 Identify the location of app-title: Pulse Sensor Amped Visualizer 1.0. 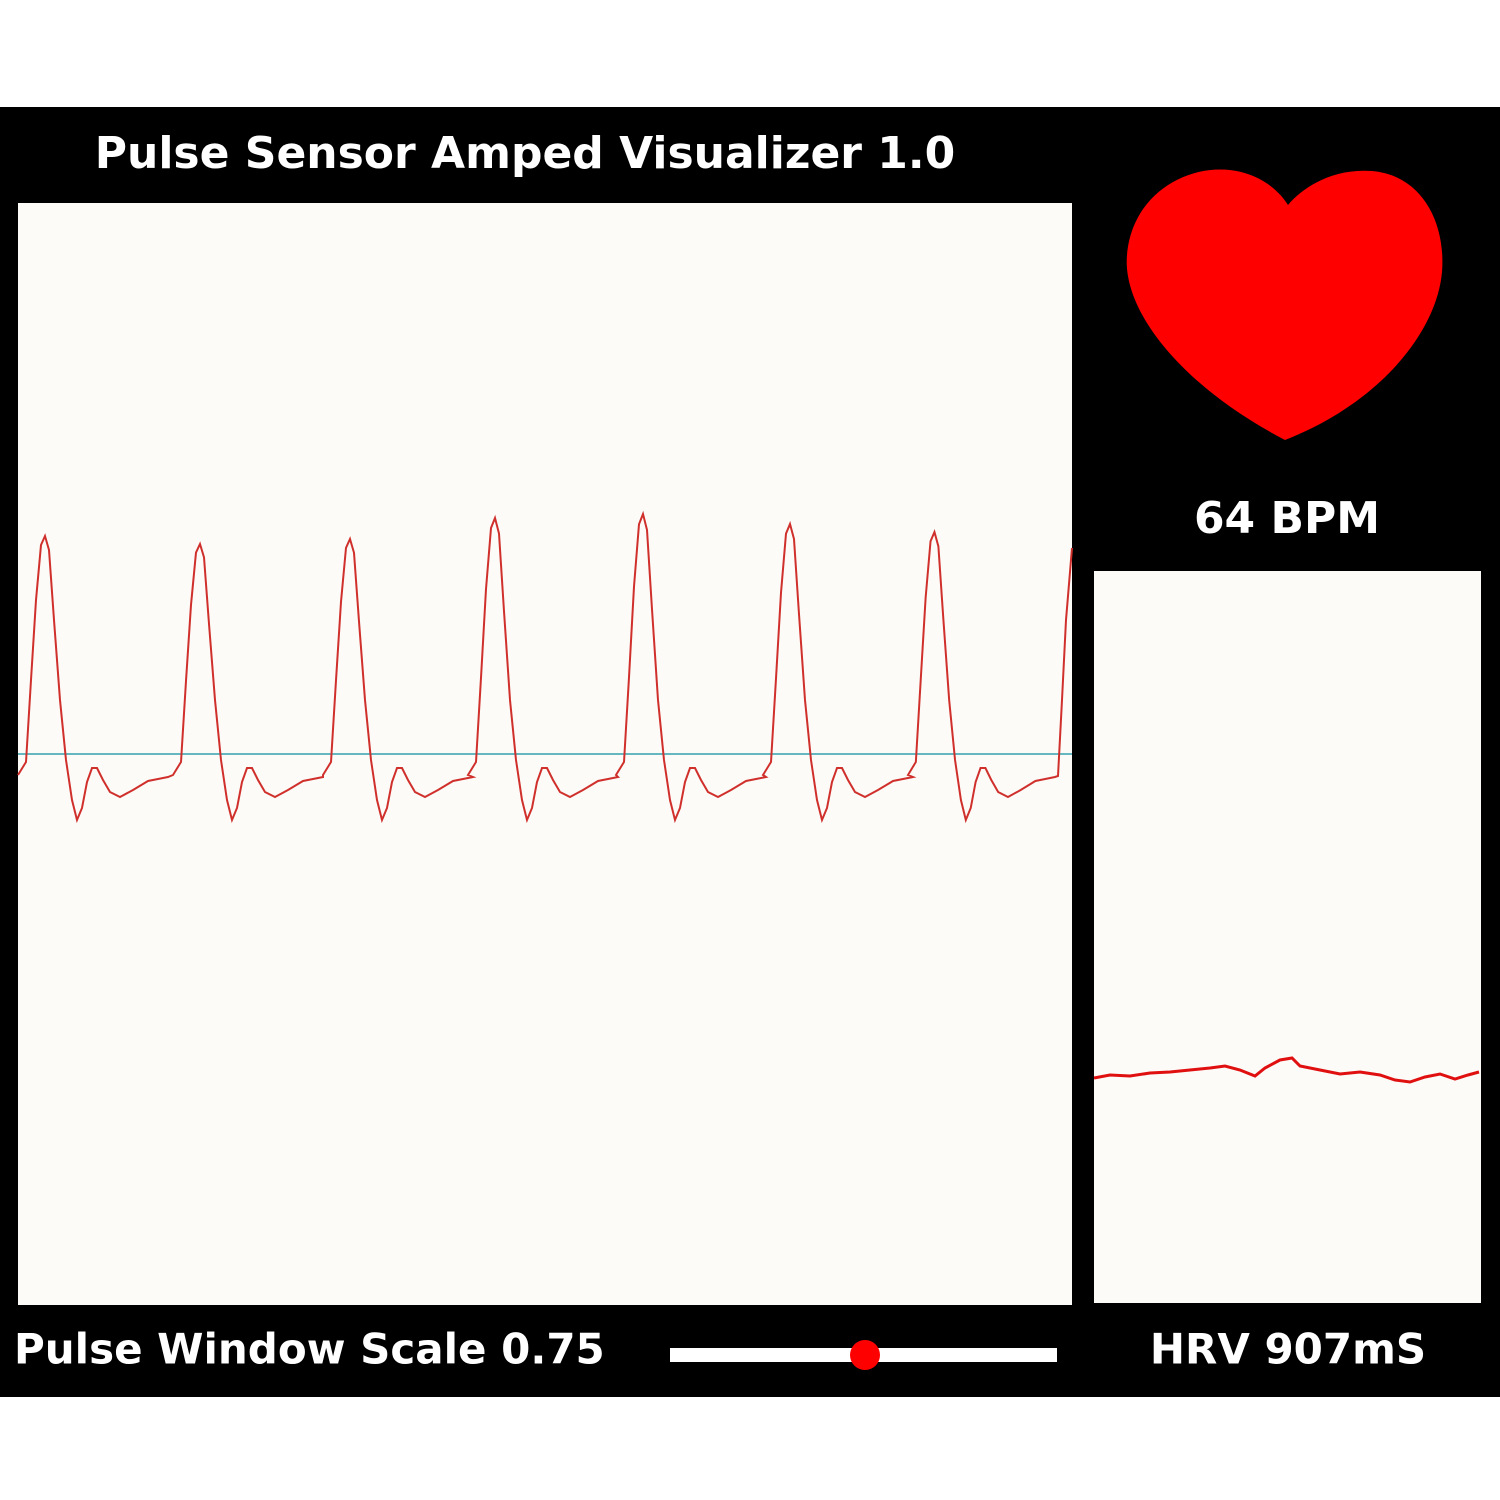
(525, 153).